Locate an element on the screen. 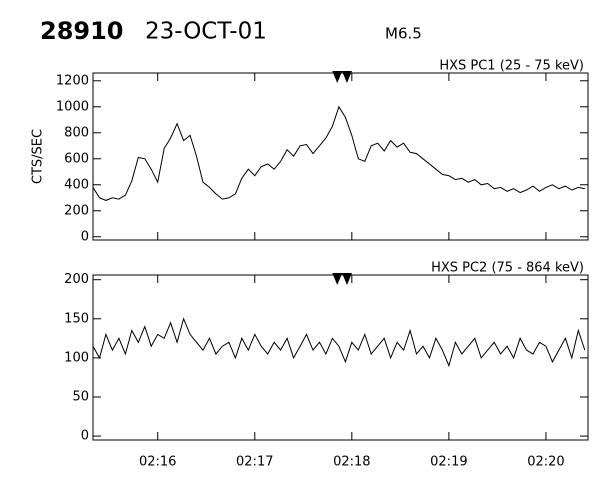  event-id: 28910 is located at coordinates (82, 31).